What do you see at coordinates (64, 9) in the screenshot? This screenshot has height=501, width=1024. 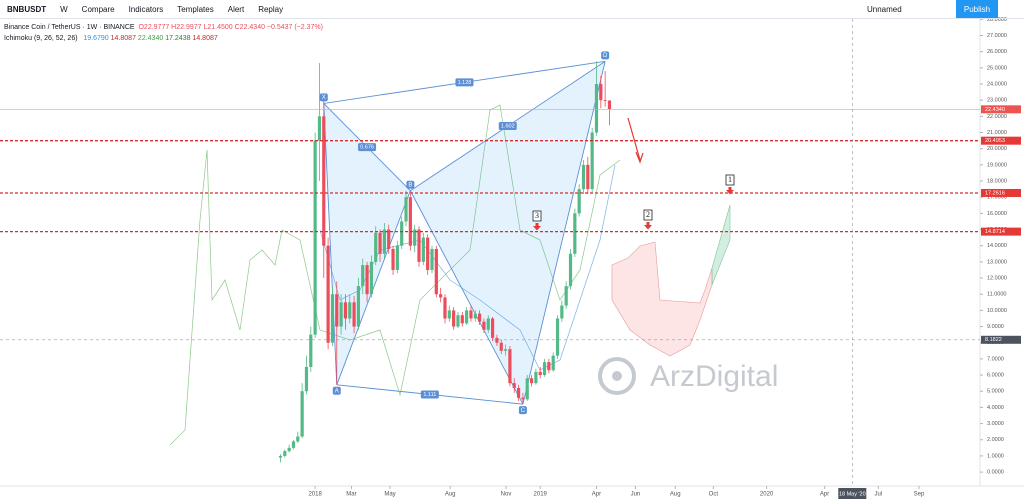 I see `interval: W` at bounding box center [64, 9].